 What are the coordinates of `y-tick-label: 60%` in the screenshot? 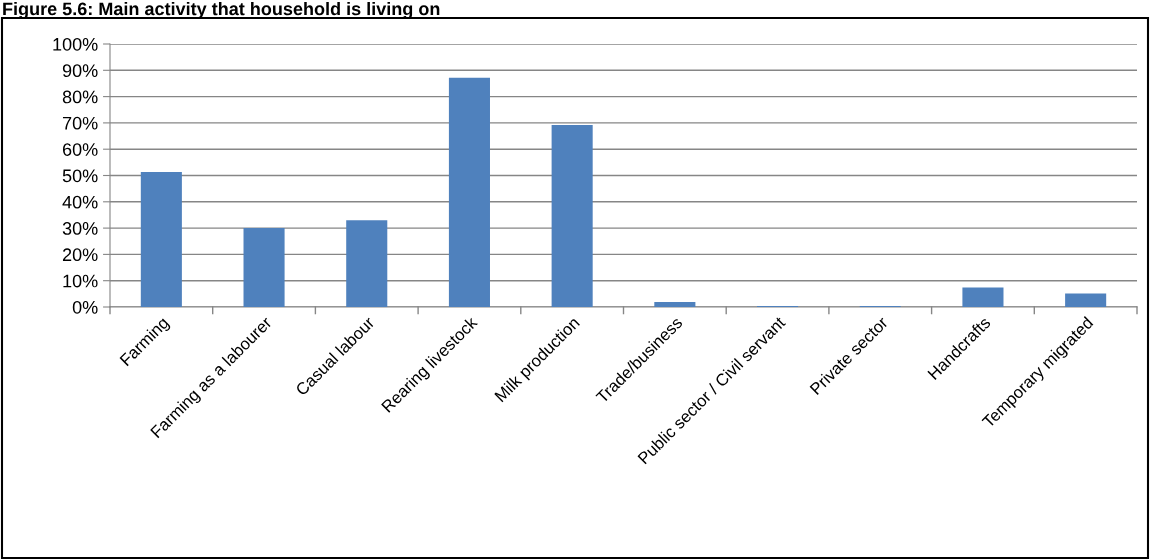 It's located at (80, 149).